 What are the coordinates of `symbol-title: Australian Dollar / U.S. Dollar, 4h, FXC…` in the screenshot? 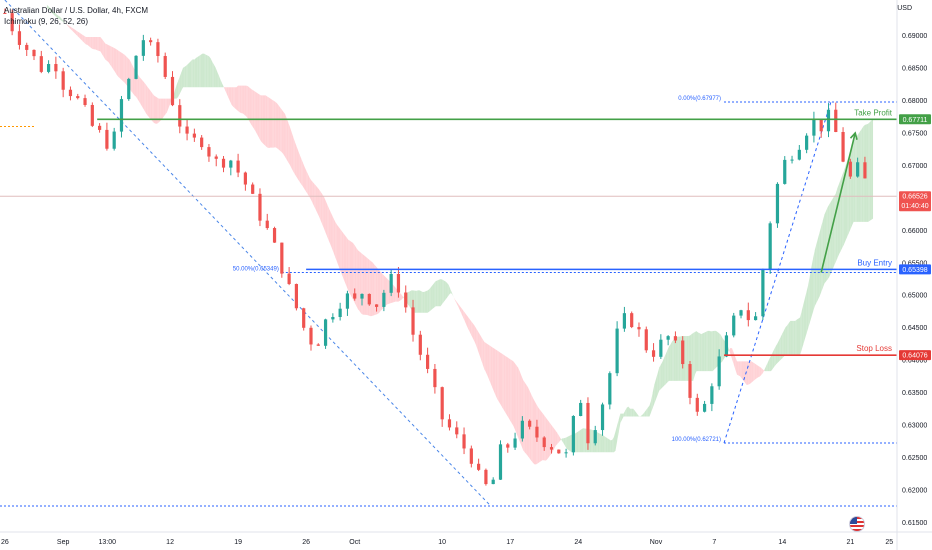 It's located at (76, 10).